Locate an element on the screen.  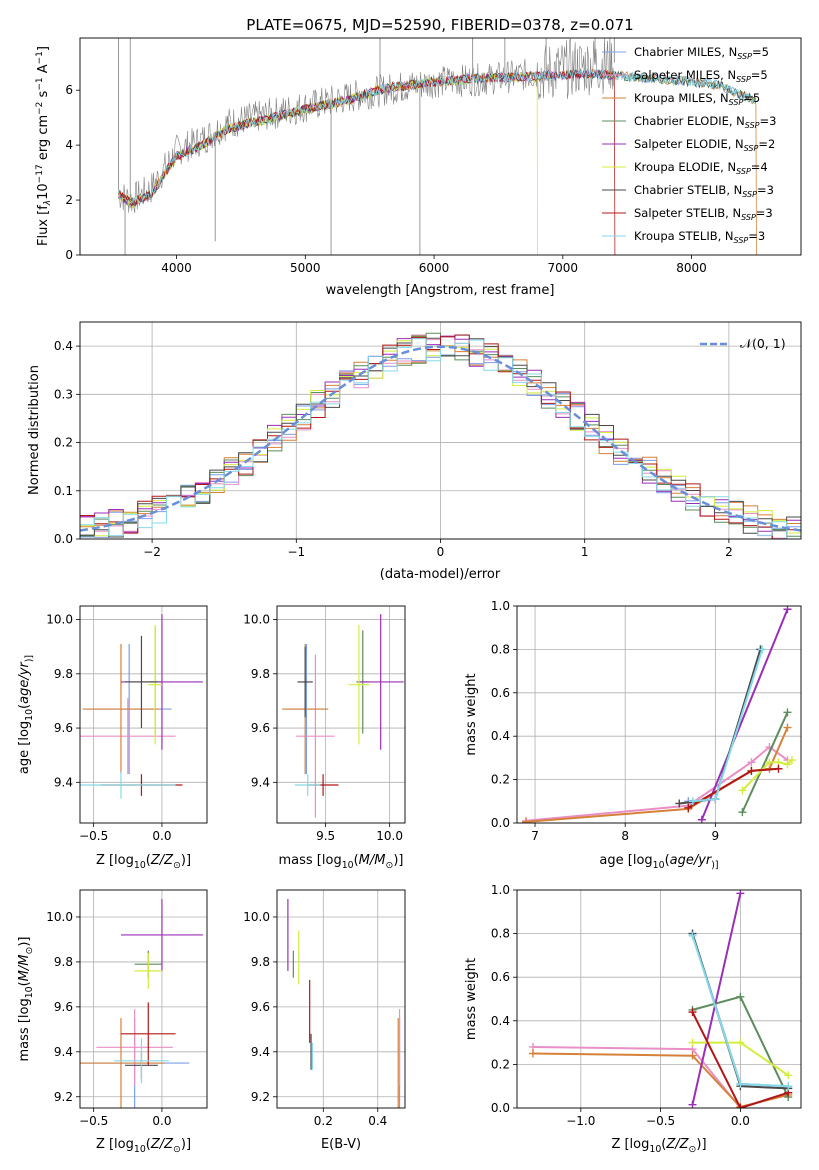
y-axis-label-part: age [log is located at coordinates (24, 747).